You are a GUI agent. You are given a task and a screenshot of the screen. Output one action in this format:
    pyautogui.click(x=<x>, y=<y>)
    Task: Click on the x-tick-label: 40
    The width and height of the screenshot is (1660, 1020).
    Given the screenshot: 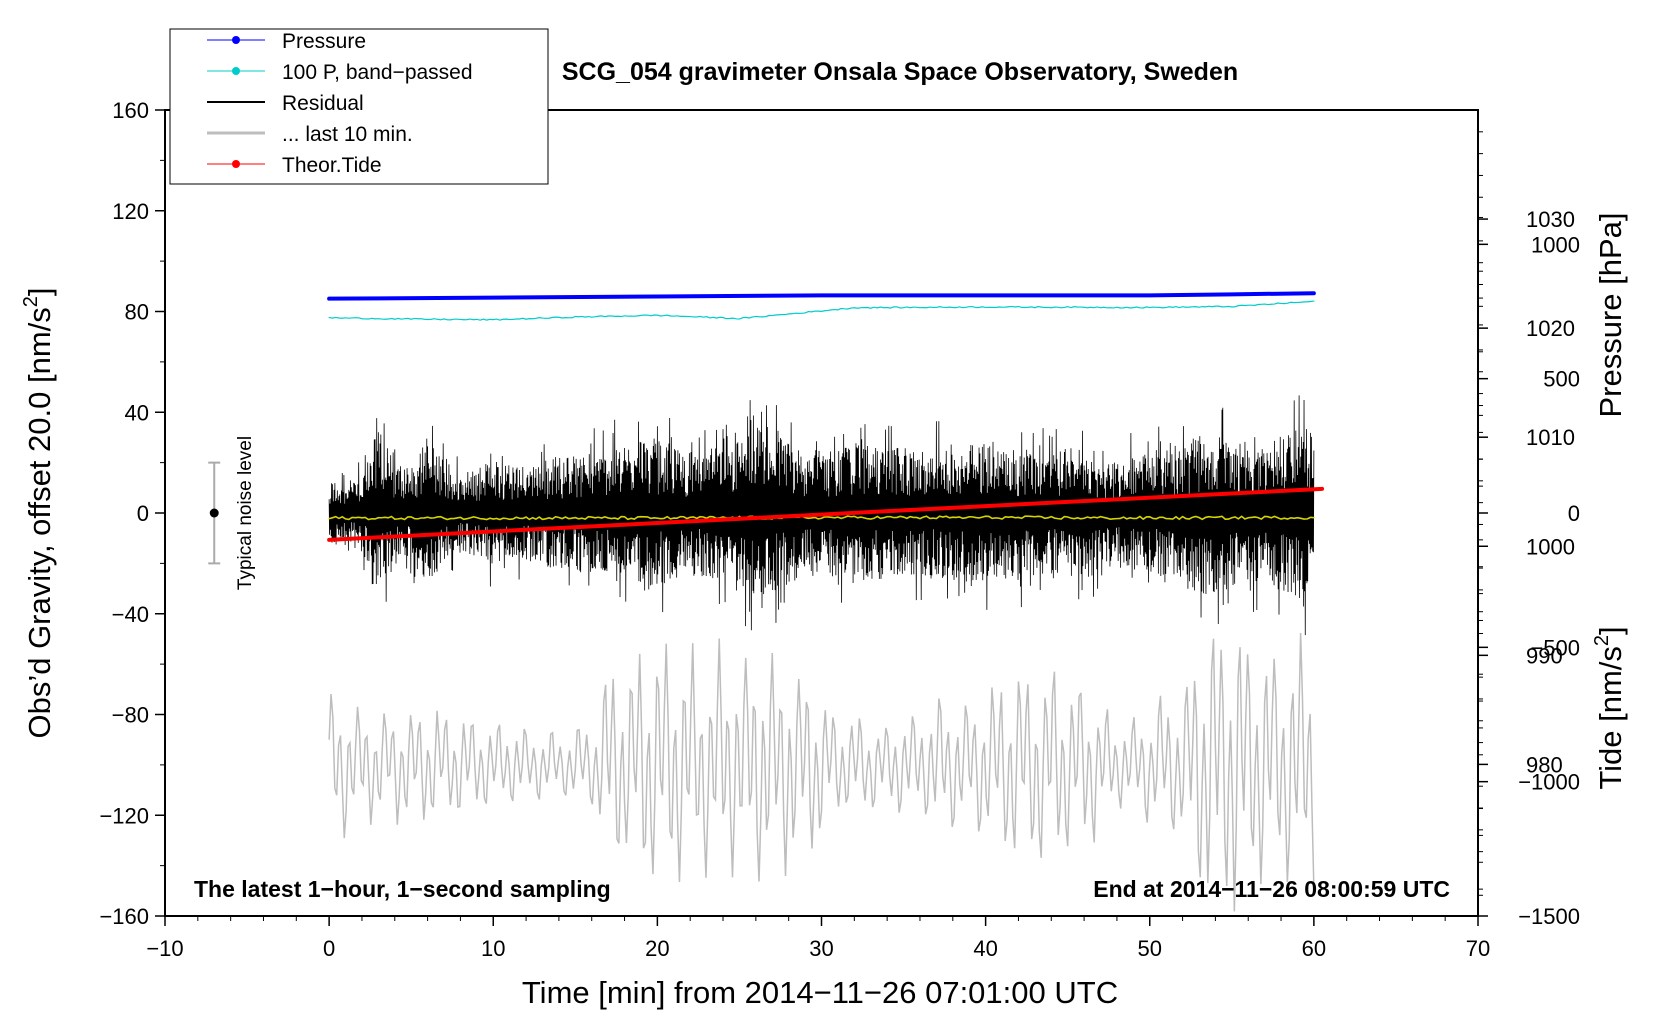 What is the action you would take?
    pyautogui.click(x=985, y=948)
    